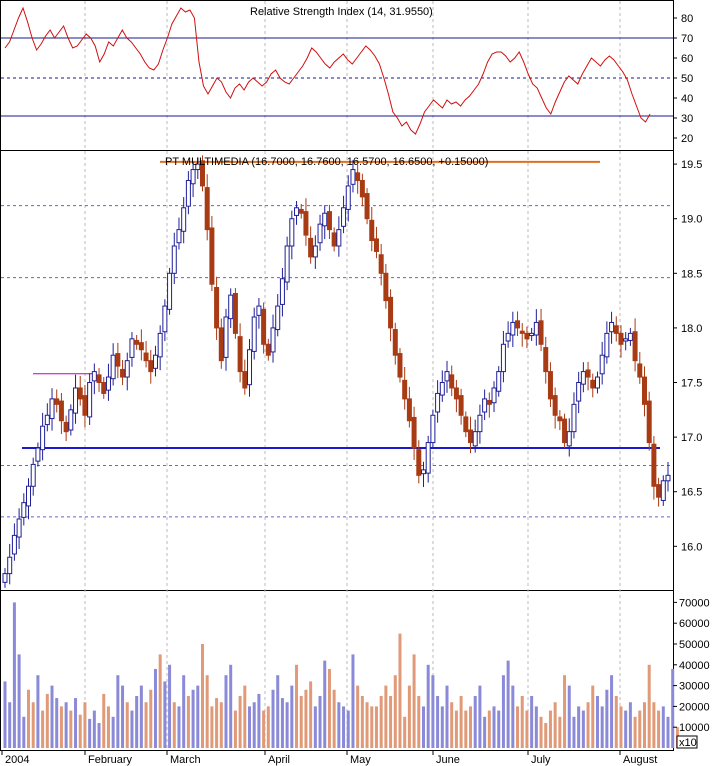  Describe the element at coordinates (448, 760) in the screenshot. I see `x-tick-label: June` at that location.